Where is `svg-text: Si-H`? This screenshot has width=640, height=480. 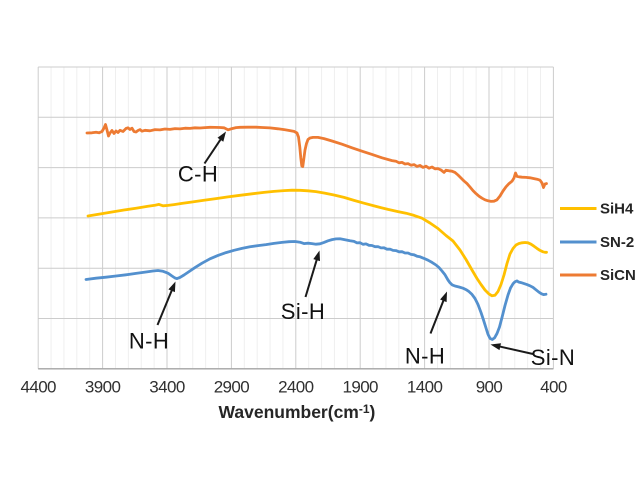 svg-text: Si-H is located at coordinates (303, 311).